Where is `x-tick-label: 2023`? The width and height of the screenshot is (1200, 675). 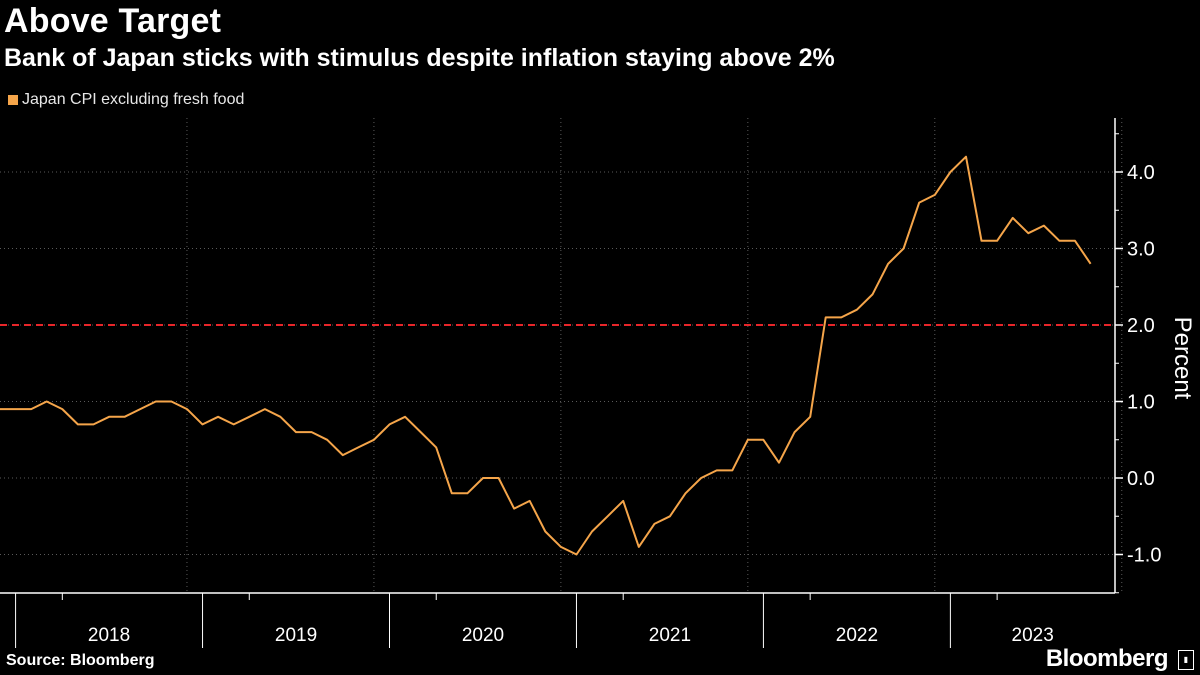
x-tick-label: 2023 is located at coordinates (1033, 635).